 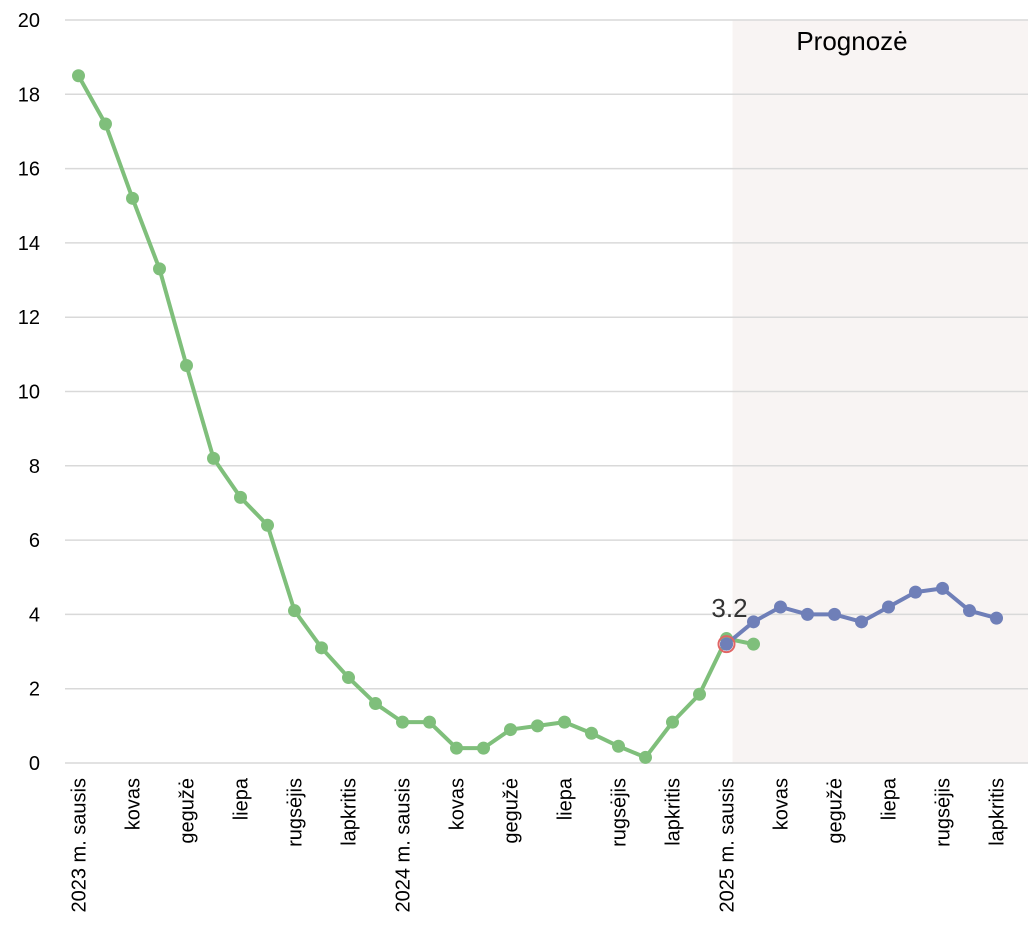 I want to click on y-tick-label: 6, so click(x=34, y=541).